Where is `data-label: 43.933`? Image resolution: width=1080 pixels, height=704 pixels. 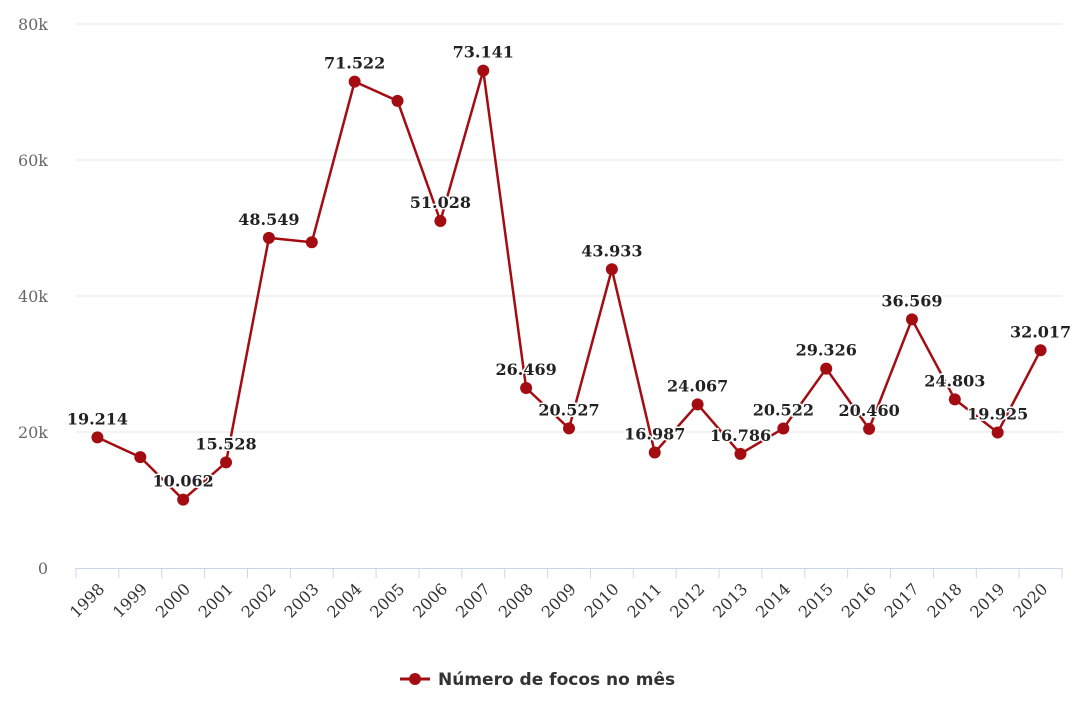
data-label: 43.933 is located at coordinates (611, 250).